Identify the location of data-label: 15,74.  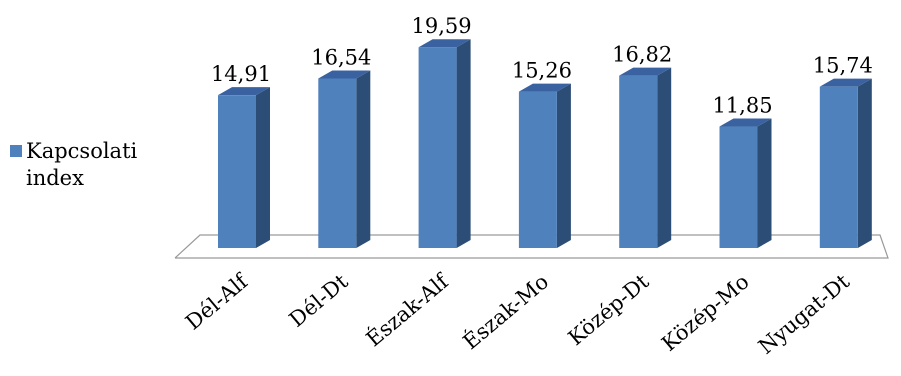
(843, 66).